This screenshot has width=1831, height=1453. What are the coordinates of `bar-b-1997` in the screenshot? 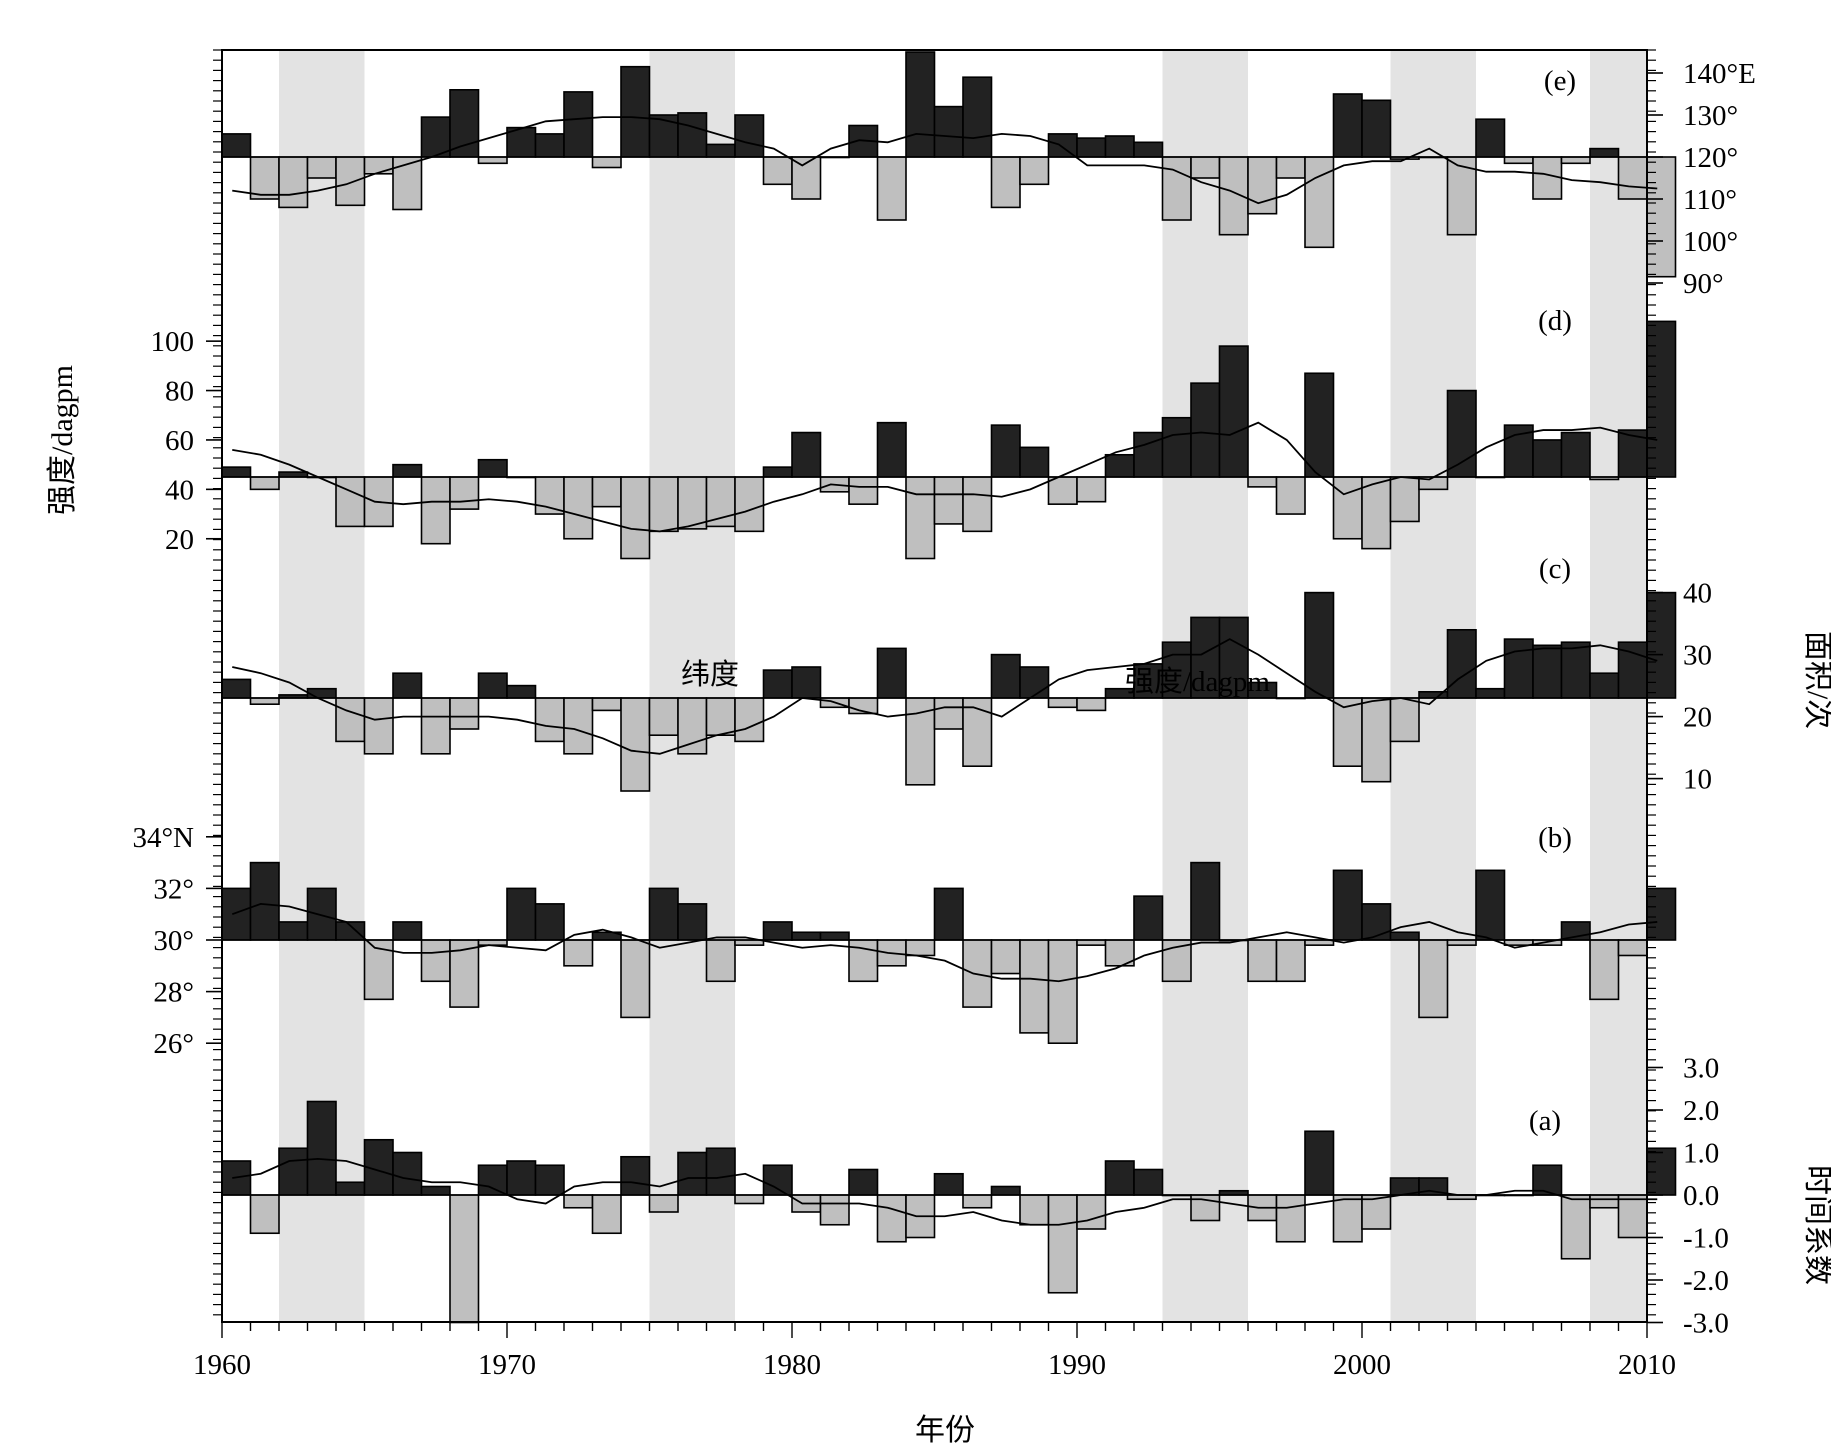 It's located at (1290, 961).